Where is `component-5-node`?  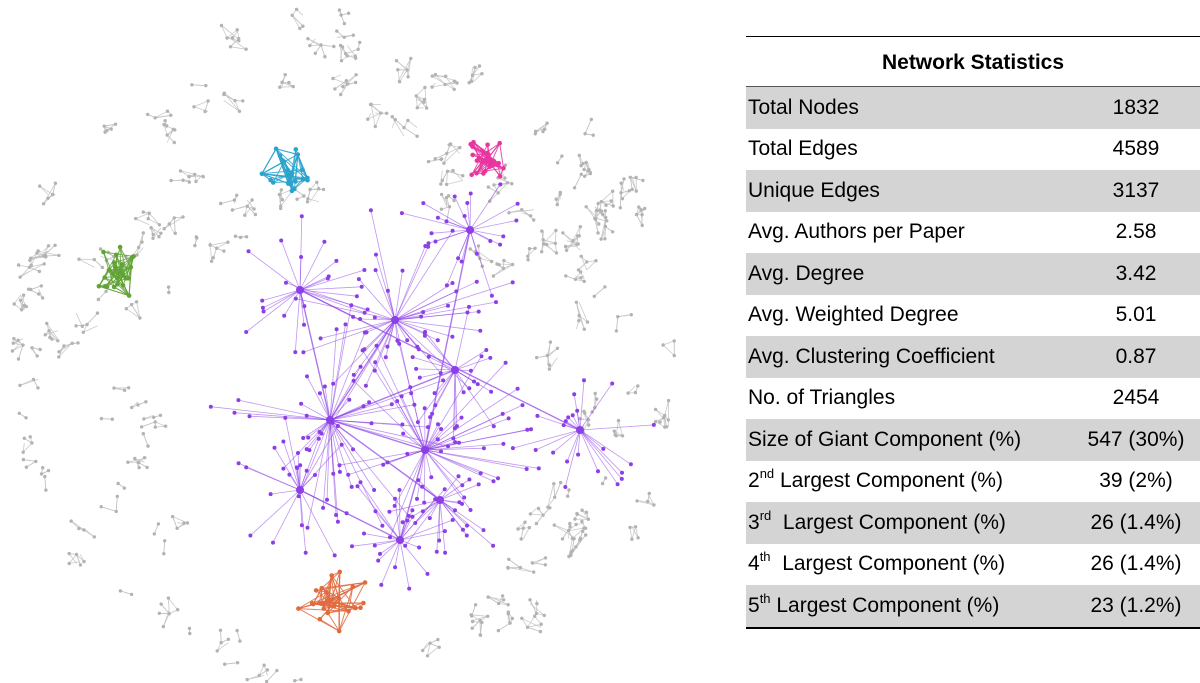 component-5-node is located at coordinates (348, 611).